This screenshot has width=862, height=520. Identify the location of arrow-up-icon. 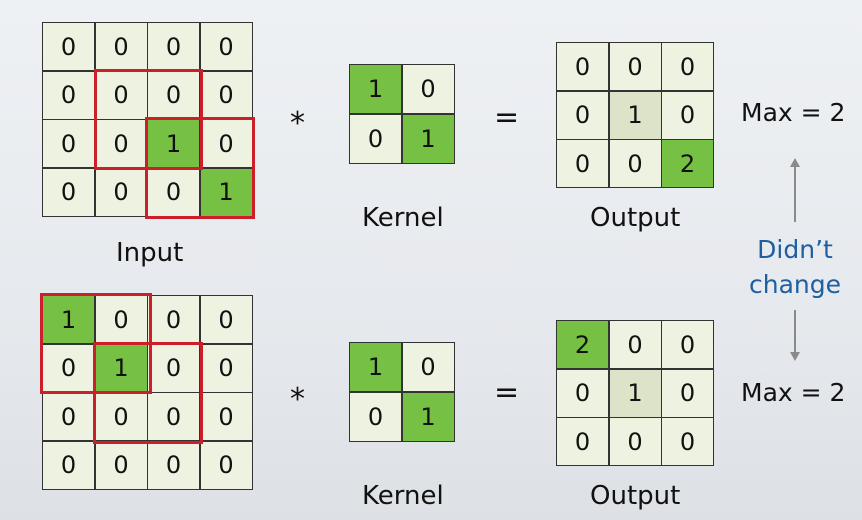
(795, 162).